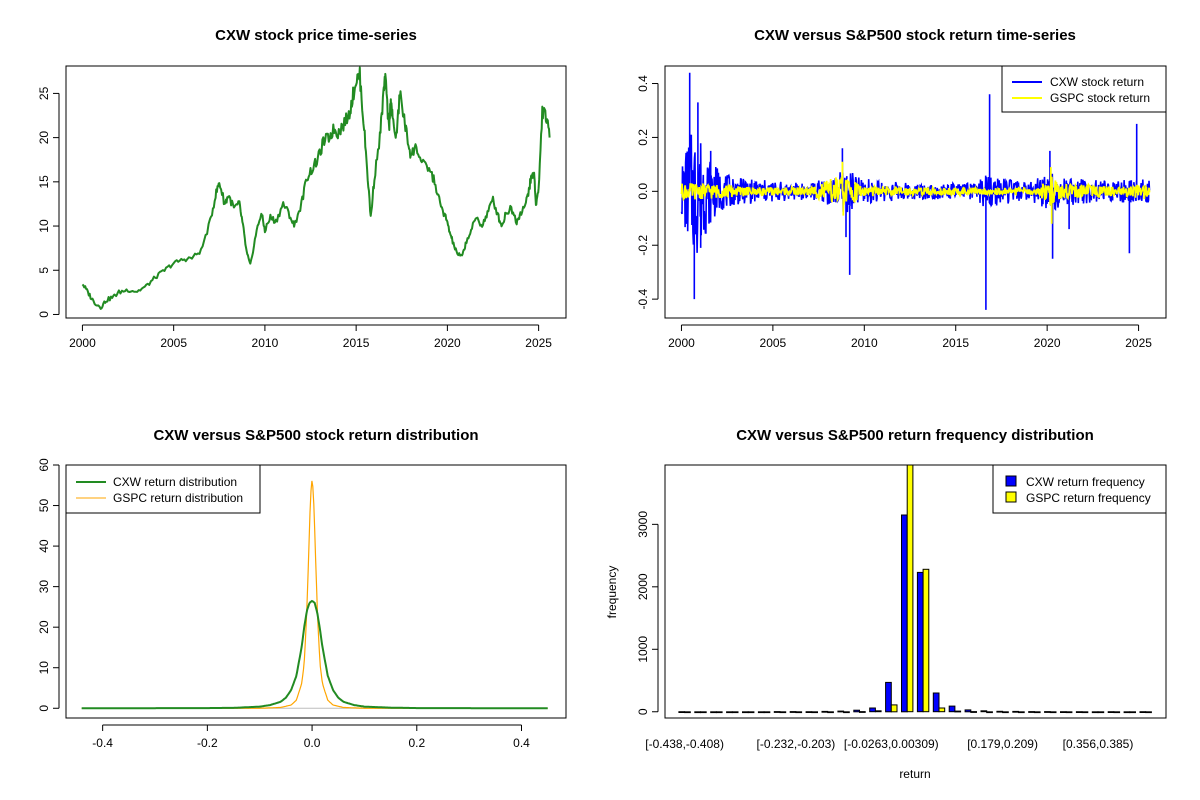 This screenshot has height=800, width=1200. I want to click on x-tick-label: 0.2, so click(416, 743).